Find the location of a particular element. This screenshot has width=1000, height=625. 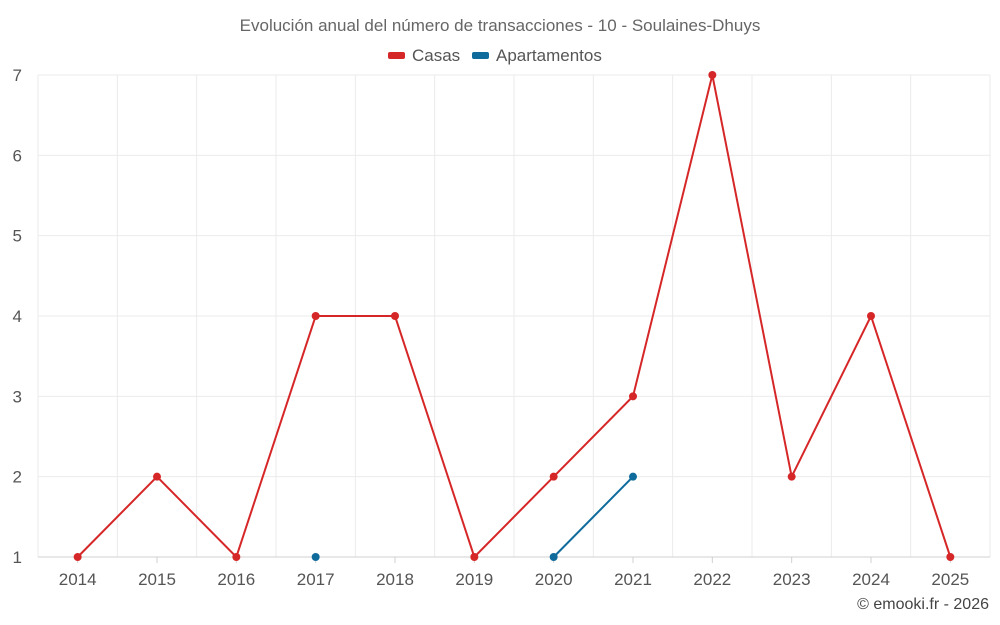

x-tick-label: 2018 is located at coordinates (395, 579).